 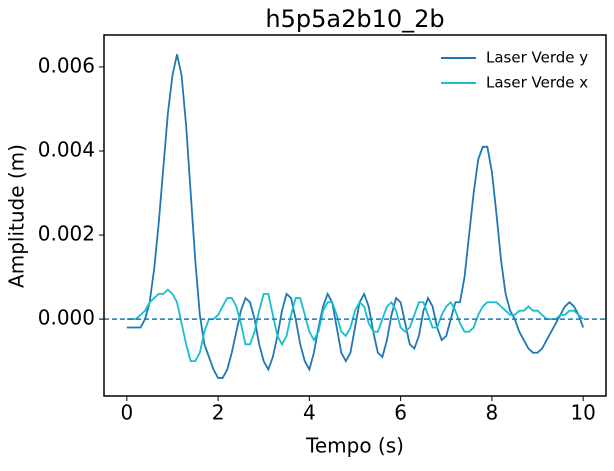 What do you see at coordinates (492, 413) in the screenshot?
I see `x-tick-label: 8` at bounding box center [492, 413].